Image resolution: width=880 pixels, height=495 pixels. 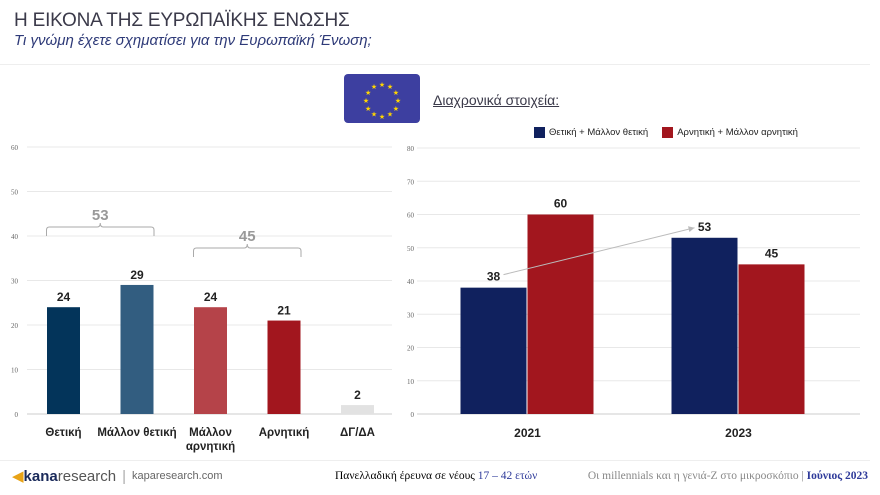 I want to click on trend-arrow, so click(x=599, y=251).